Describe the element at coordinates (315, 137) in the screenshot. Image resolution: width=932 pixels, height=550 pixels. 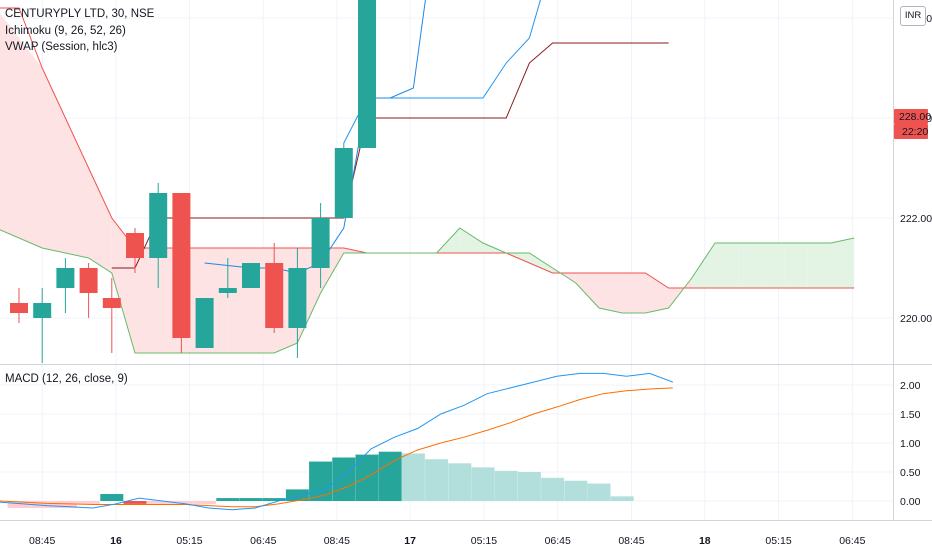
I see `vwap-line` at that location.